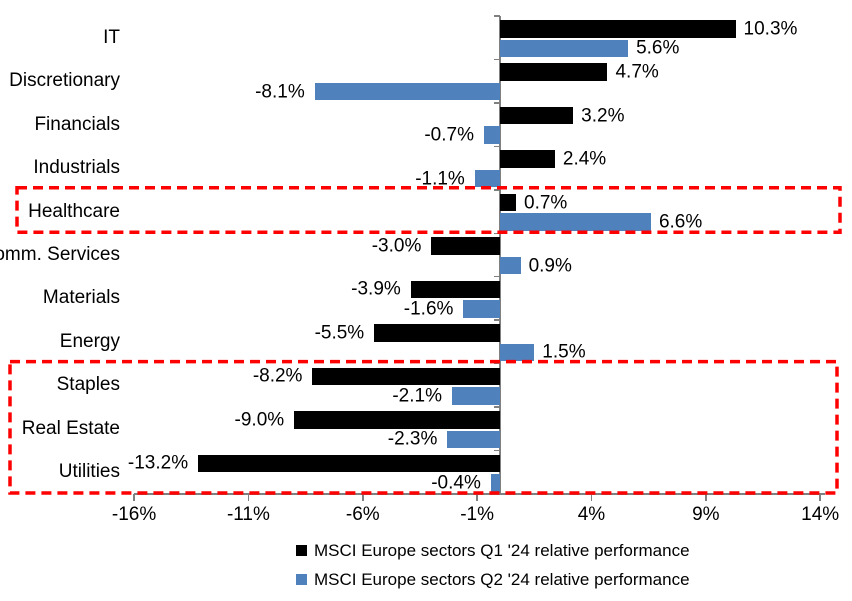 This screenshot has height=601, width=852. What do you see at coordinates (60, 254) in the screenshot?
I see `category-label: Comm. Services` at bounding box center [60, 254].